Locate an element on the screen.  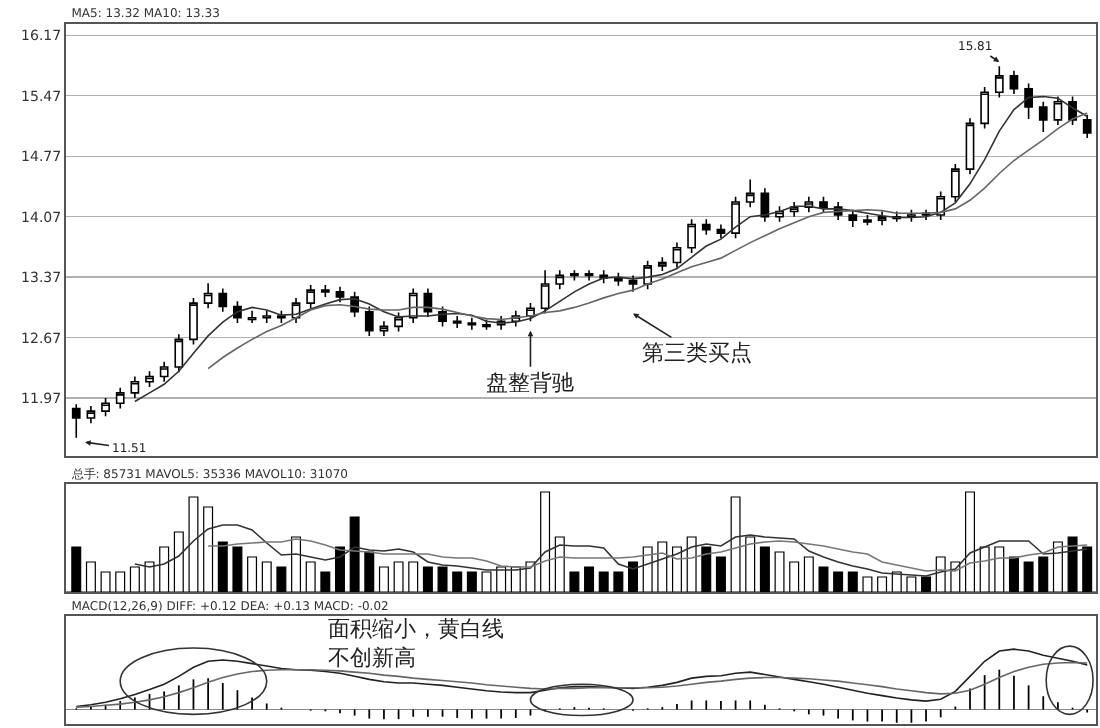
annotation: 第三类买点 is located at coordinates (697, 353).